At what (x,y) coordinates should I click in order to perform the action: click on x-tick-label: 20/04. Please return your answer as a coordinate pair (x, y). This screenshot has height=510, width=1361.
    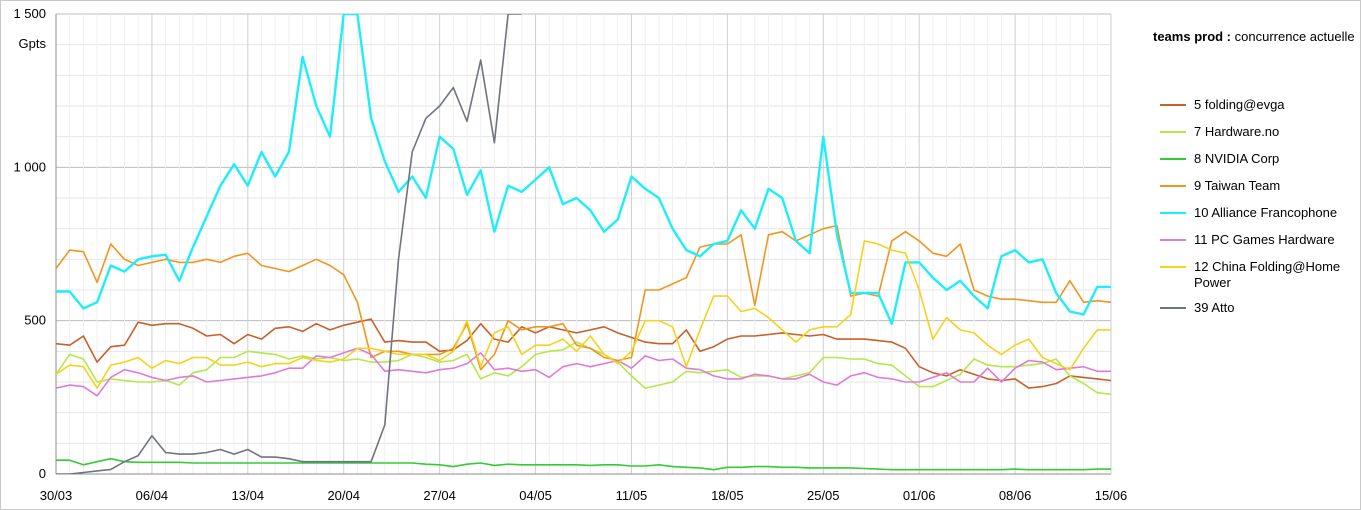
    Looking at the image, I should click on (343, 495).